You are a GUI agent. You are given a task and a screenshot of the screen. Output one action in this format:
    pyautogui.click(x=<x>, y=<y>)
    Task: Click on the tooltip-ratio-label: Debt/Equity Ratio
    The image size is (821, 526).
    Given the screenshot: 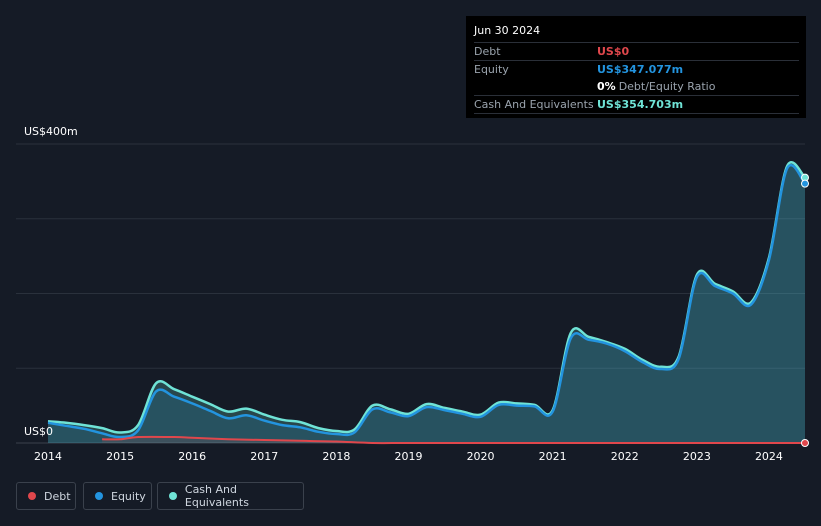 What is the action you would take?
    pyautogui.click(x=667, y=86)
    